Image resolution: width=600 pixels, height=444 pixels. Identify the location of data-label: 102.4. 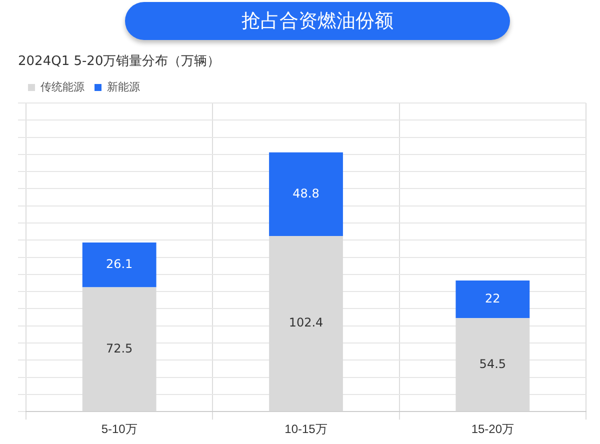
(306, 323).